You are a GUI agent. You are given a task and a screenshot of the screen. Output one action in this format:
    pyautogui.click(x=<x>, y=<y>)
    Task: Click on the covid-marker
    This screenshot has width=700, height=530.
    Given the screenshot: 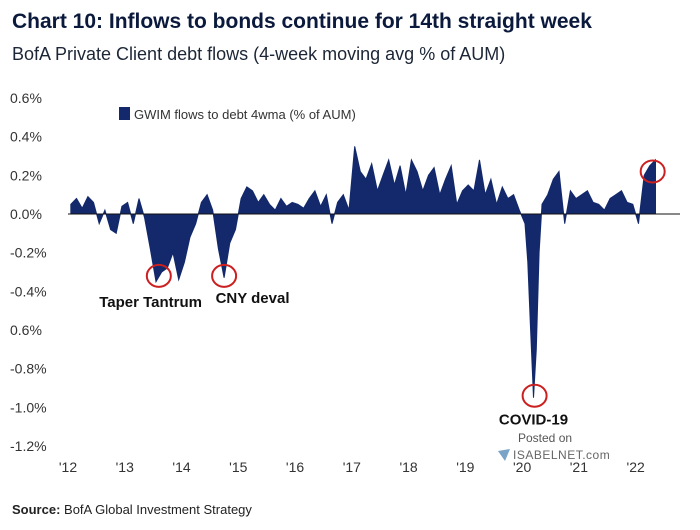 What is the action you would take?
    pyautogui.click(x=534, y=395)
    